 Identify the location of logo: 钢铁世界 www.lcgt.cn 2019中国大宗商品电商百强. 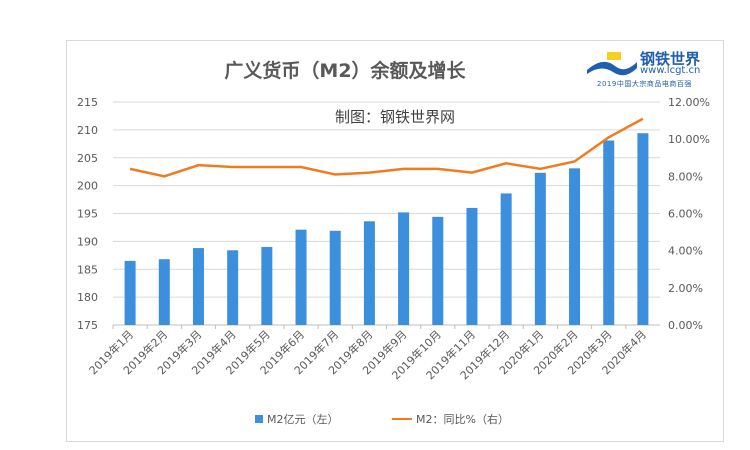
(652, 70).